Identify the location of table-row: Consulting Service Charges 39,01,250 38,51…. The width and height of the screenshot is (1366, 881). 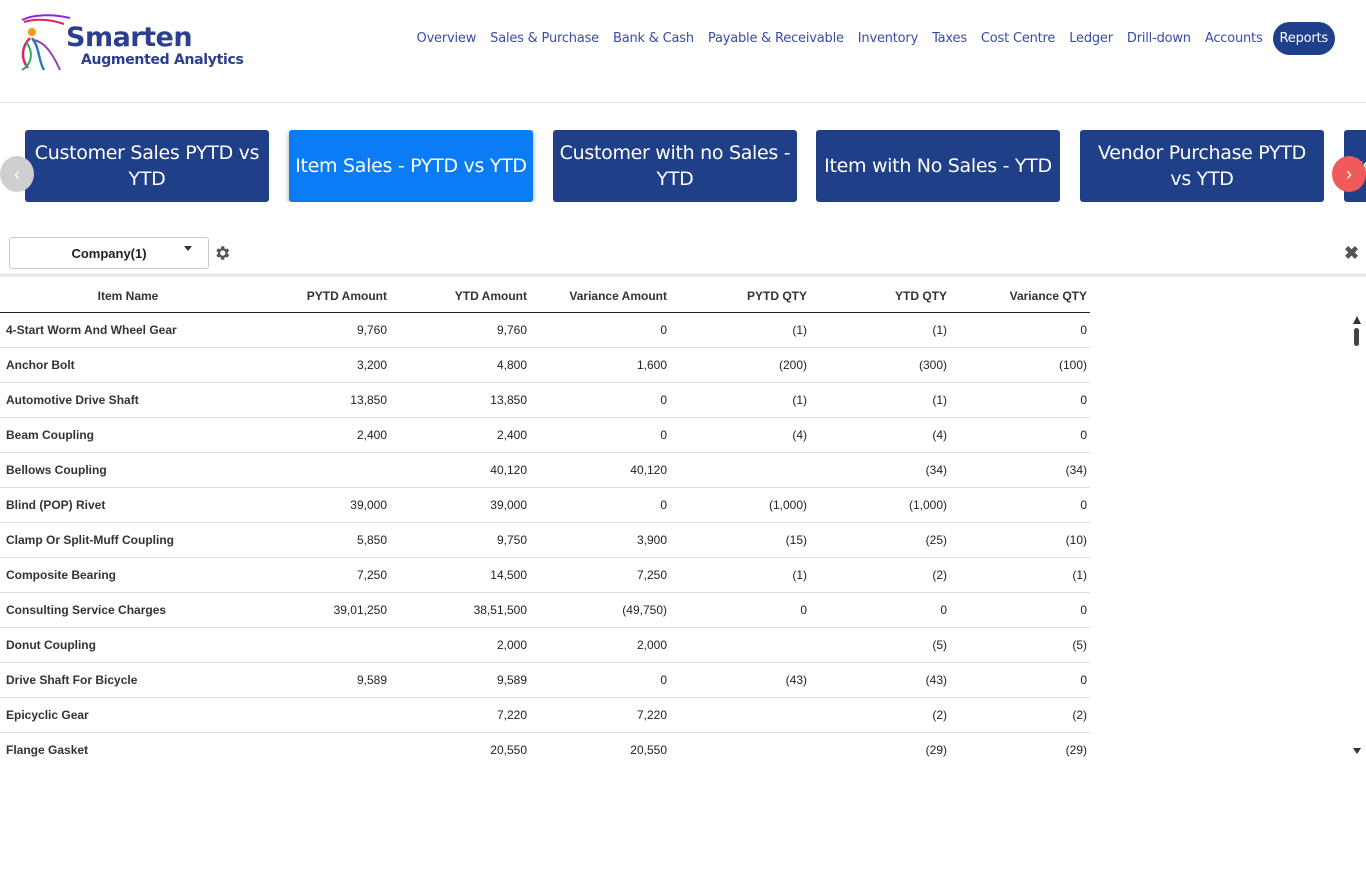
(545, 610).